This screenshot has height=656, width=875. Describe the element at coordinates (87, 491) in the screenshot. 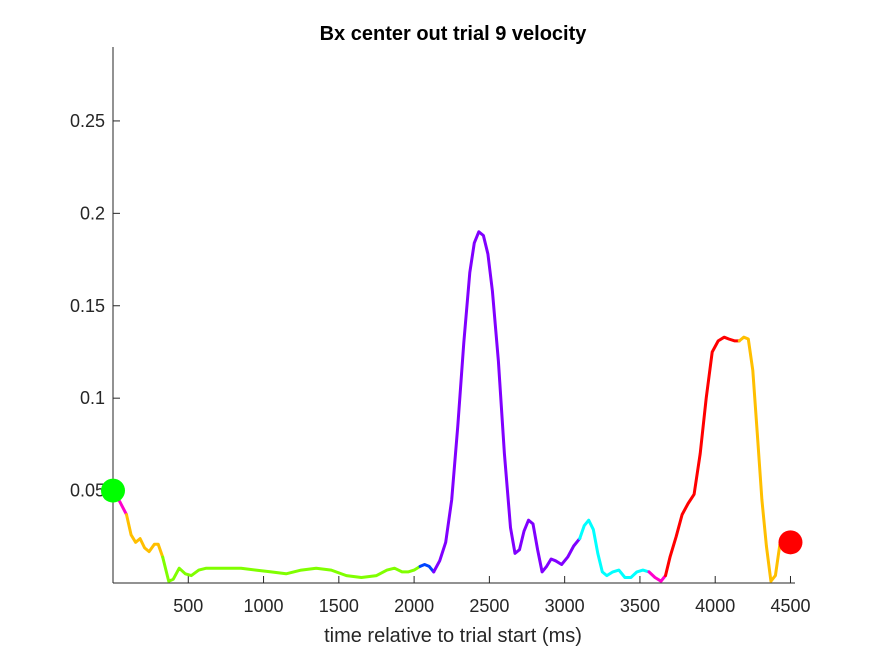

I see `y-tick-label: 0.05` at that location.